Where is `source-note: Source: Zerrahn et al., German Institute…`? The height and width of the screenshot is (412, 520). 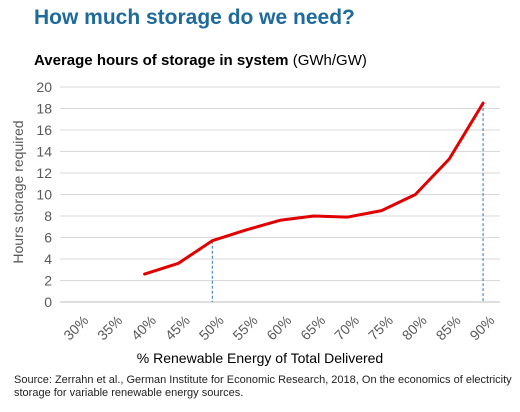
source-note: Source: Zerrahn et al., German Institute… is located at coordinates (263, 386).